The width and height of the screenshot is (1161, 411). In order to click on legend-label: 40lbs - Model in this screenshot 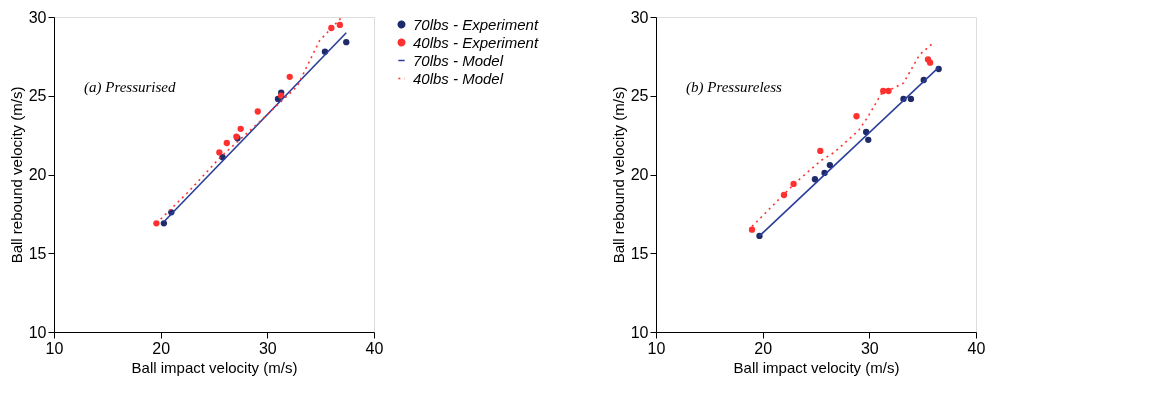, I will do `click(458, 78)`.